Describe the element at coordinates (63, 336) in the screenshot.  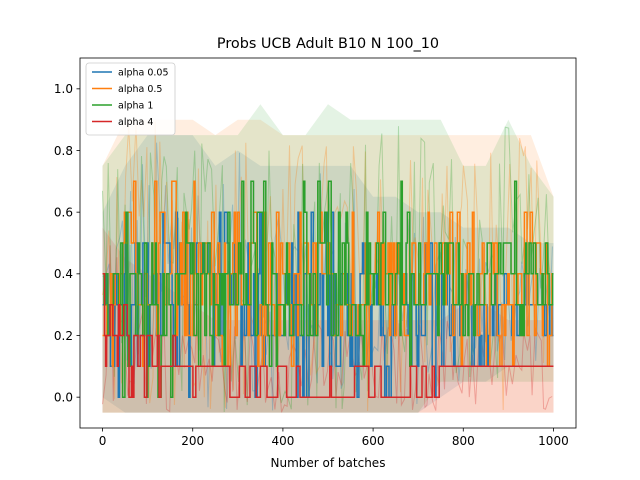
I see `y-tick-label: 0.2` at that location.